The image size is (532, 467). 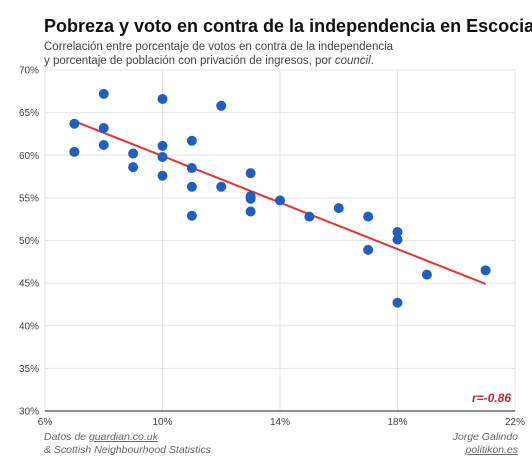 I want to click on x-tick-label: 10%, so click(x=162, y=422).